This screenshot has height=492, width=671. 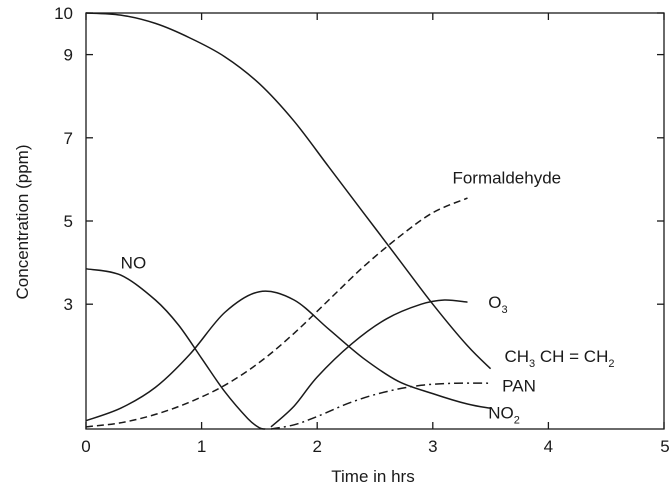 What do you see at coordinates (506, 177) in the screenshot?
I see `series-label-formaldehyde: Formaldehyde` at bounding box center [506, 177].